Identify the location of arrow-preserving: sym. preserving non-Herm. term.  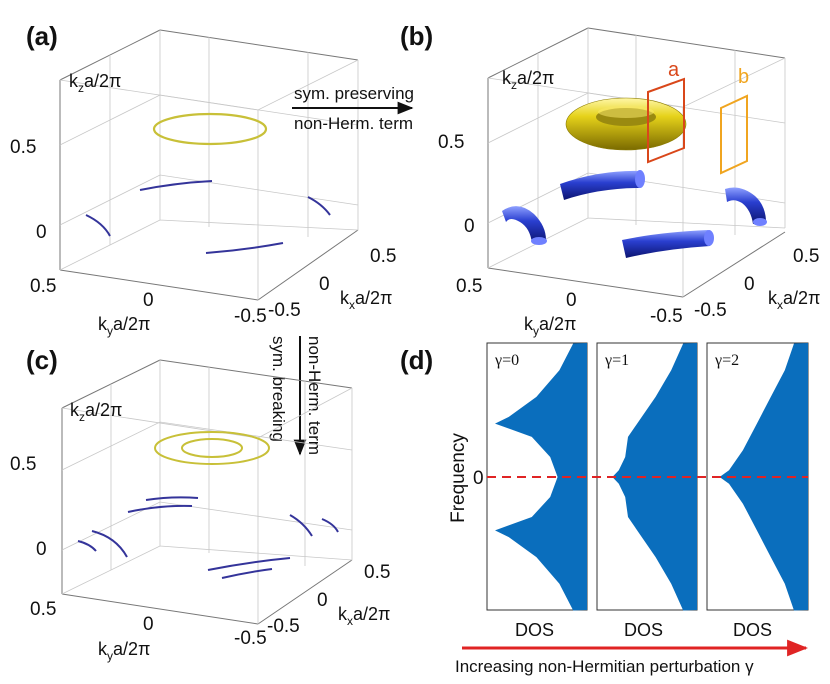
(353, 108).